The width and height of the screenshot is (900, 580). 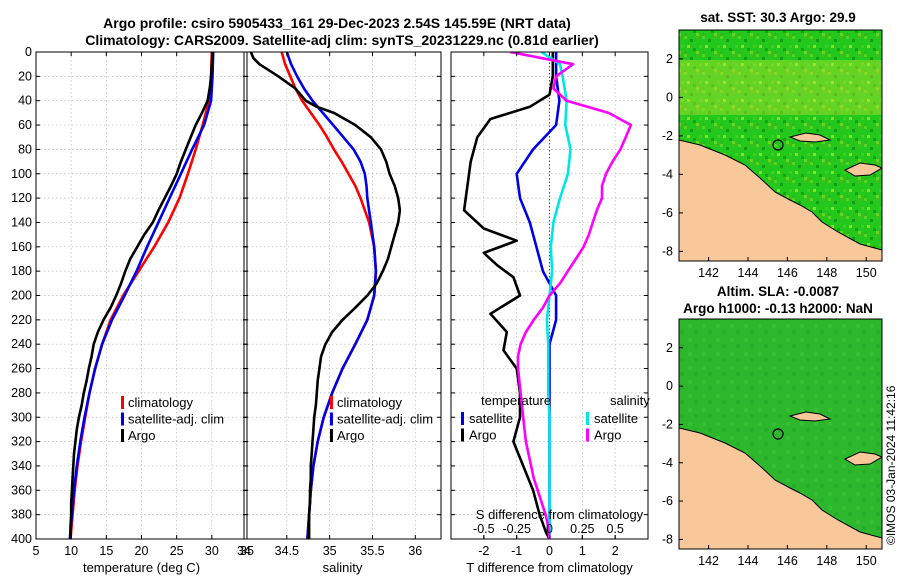 I want to click on sst-map-title: sat. SST: 30.3 Argo: 29.9, so click(x=778, y=17).